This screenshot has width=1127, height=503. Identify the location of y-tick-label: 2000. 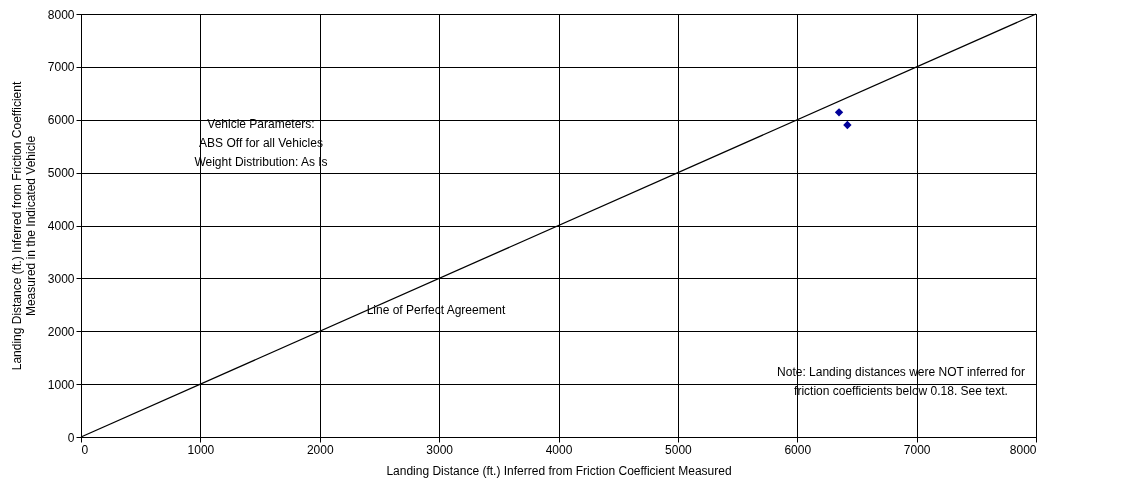
(61, 331).